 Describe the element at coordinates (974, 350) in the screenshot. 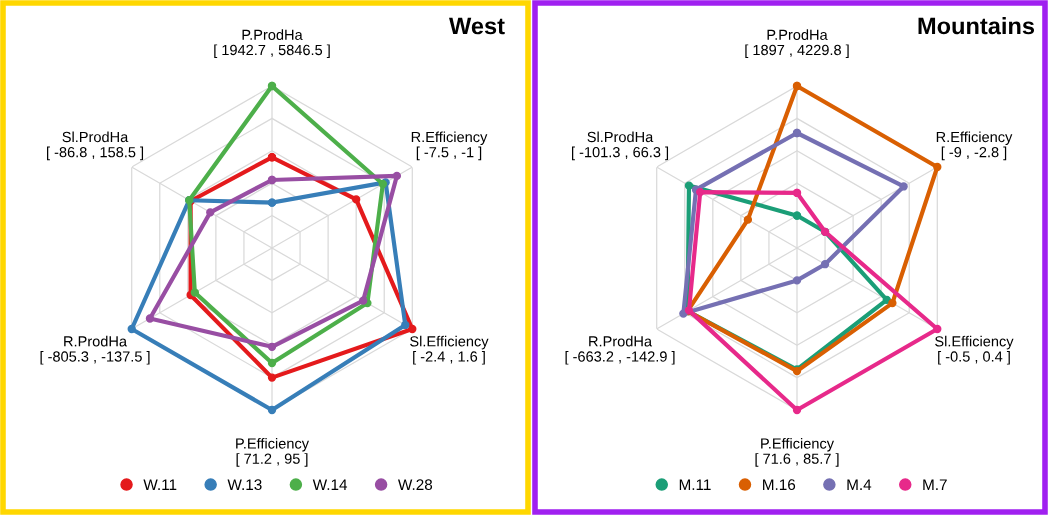

I see `spoke-label: Sl.Efficiency [ -0.5 , 0.4 ]` at that location.